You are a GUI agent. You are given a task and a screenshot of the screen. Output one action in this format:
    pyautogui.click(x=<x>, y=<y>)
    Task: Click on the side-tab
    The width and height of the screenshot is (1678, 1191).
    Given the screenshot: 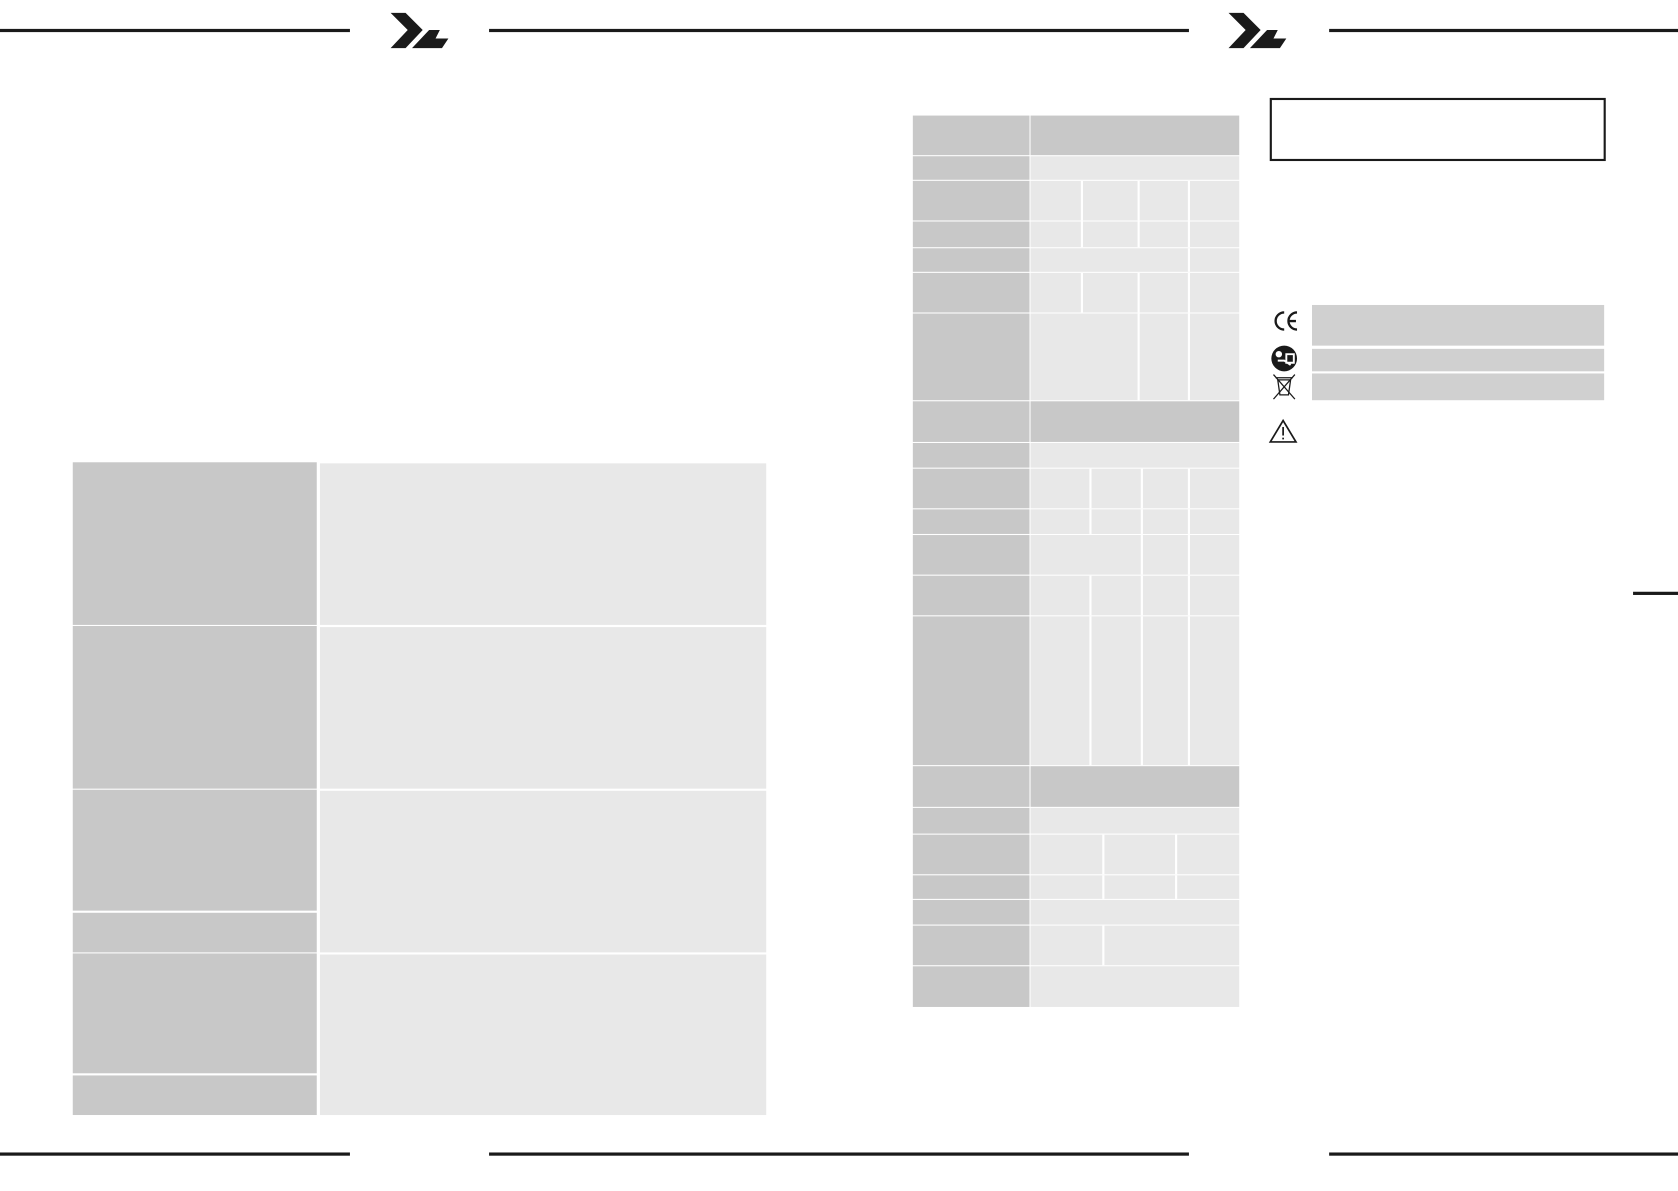 What is the action you would take?
    pyautogui.click(x=1655, y=593)
    